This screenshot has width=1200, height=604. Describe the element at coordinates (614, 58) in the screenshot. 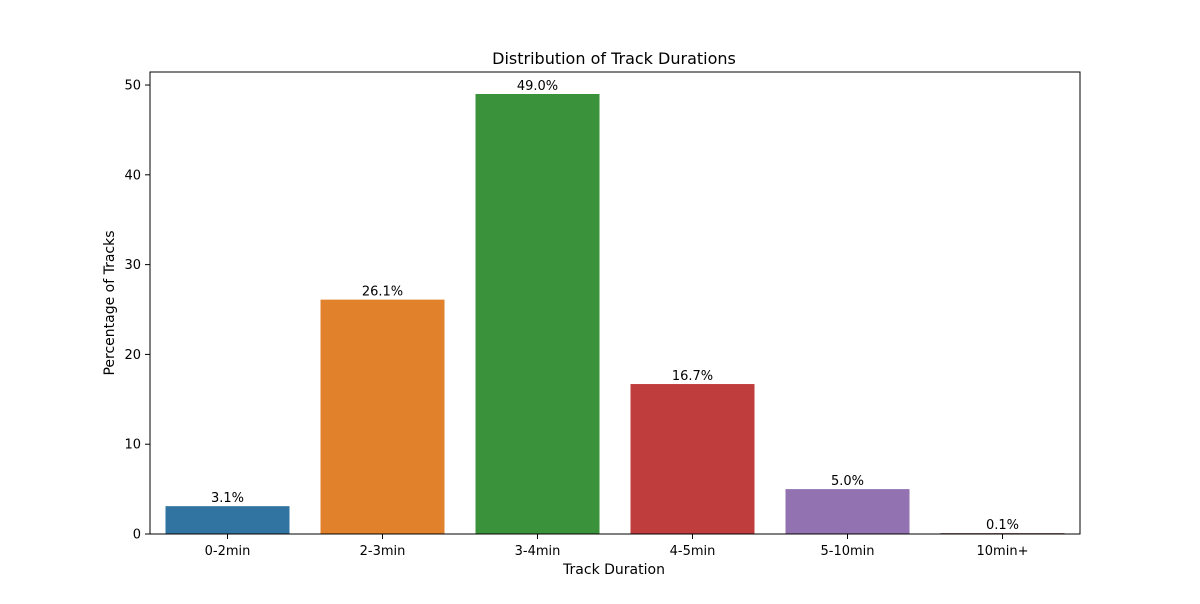

I see `chart-title: Distribution of Track Durations` at that location.